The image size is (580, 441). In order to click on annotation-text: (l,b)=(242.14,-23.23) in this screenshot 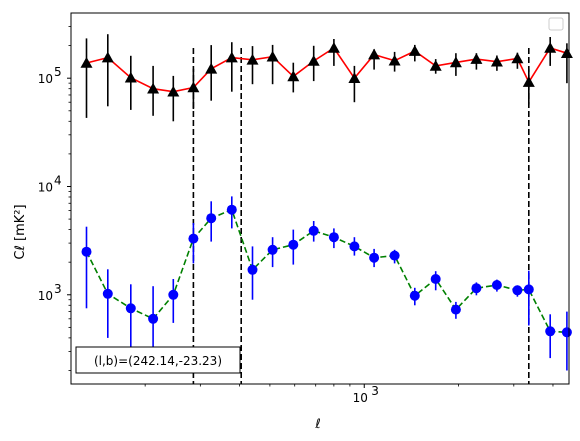, I will do `click(158, 361)`.